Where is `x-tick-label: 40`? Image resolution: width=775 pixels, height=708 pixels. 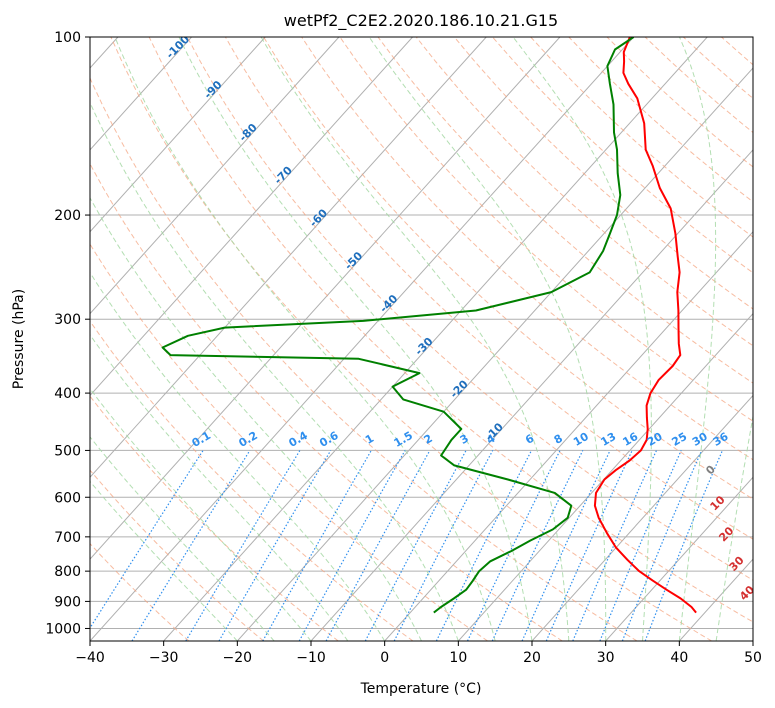 x-tick-label: 40 is located at coordinates (679, 658).